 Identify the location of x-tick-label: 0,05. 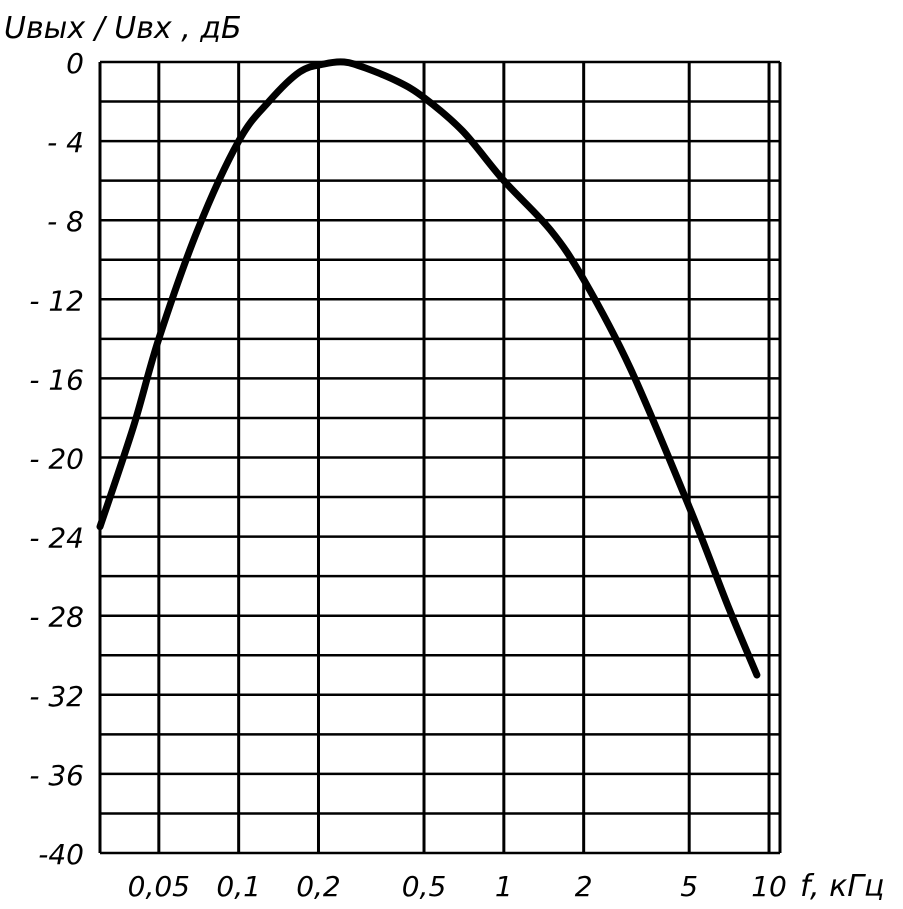
(159, 886).